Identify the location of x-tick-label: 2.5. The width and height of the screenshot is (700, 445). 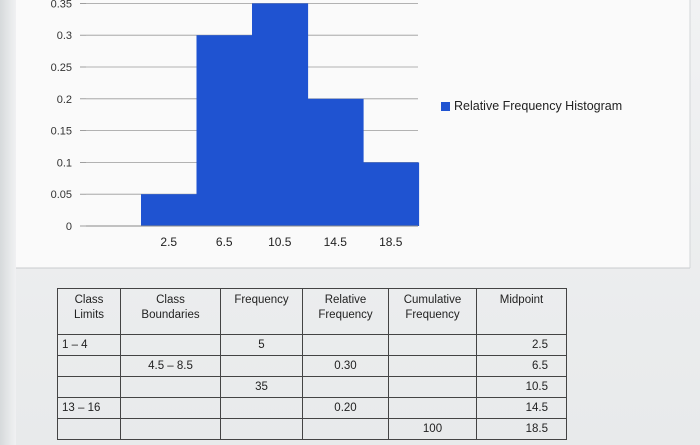
(168, 242).